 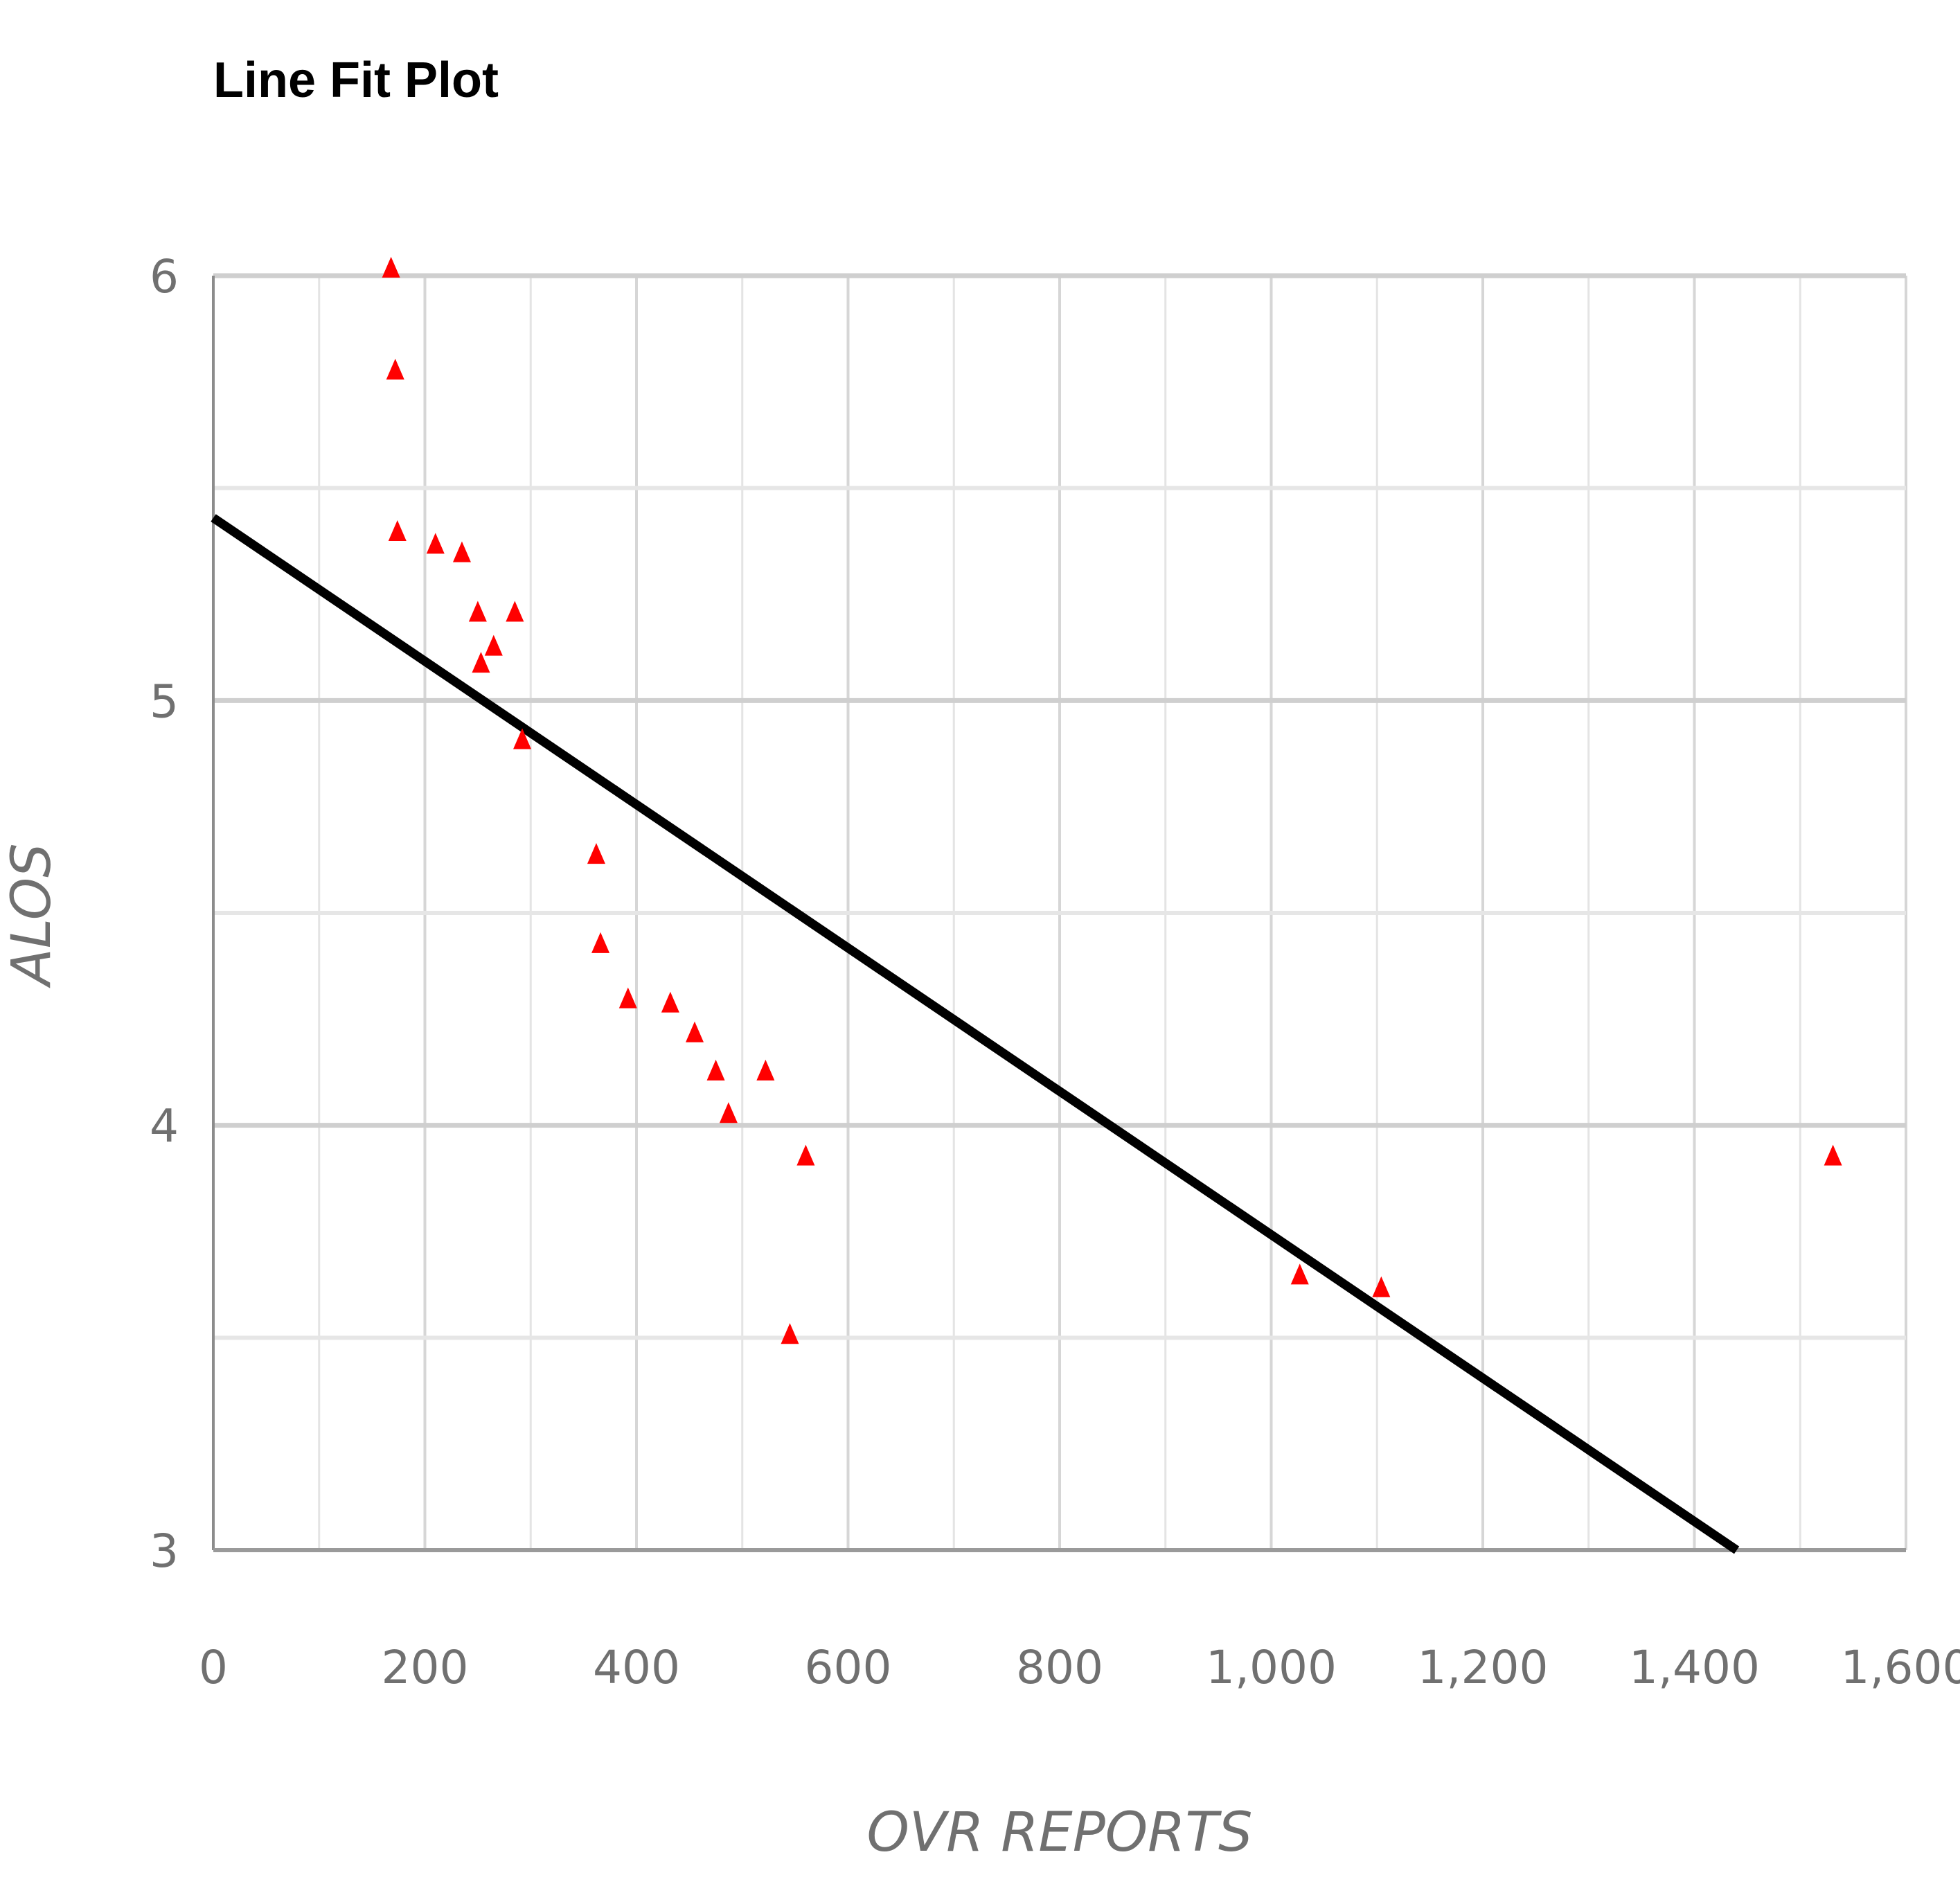 What do you see at coordinates (426, 1667) in the screenshot?
I see `x-tick-label: 200` at bounding box center [426, 1667].